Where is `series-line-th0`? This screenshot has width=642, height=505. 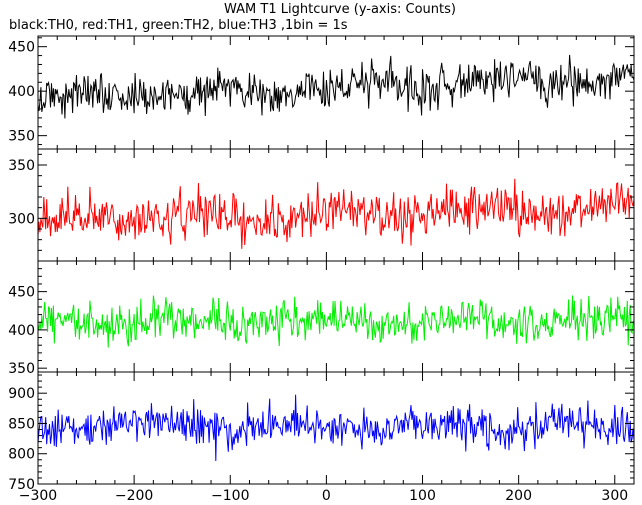 series-line-th0 is located at coordinates (336, 86).